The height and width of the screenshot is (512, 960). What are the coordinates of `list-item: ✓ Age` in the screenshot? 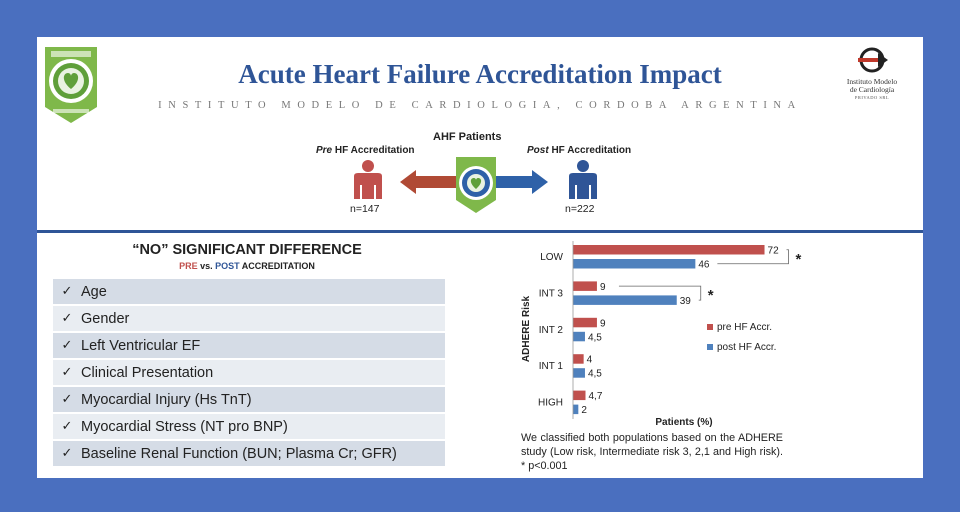 It's located at (249, 292).